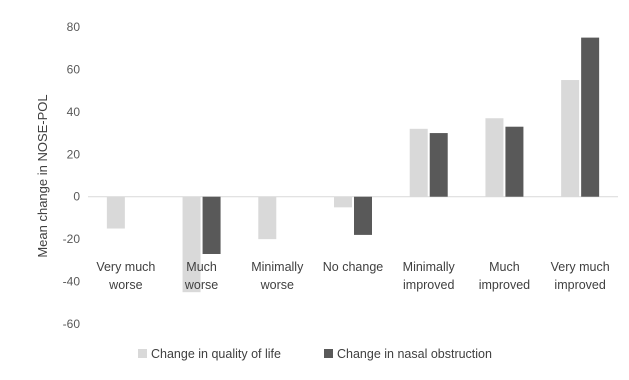 The width and height of the screenshot is (629, 380). I want to click on category-label: Minimally worse, so click(277, 276).